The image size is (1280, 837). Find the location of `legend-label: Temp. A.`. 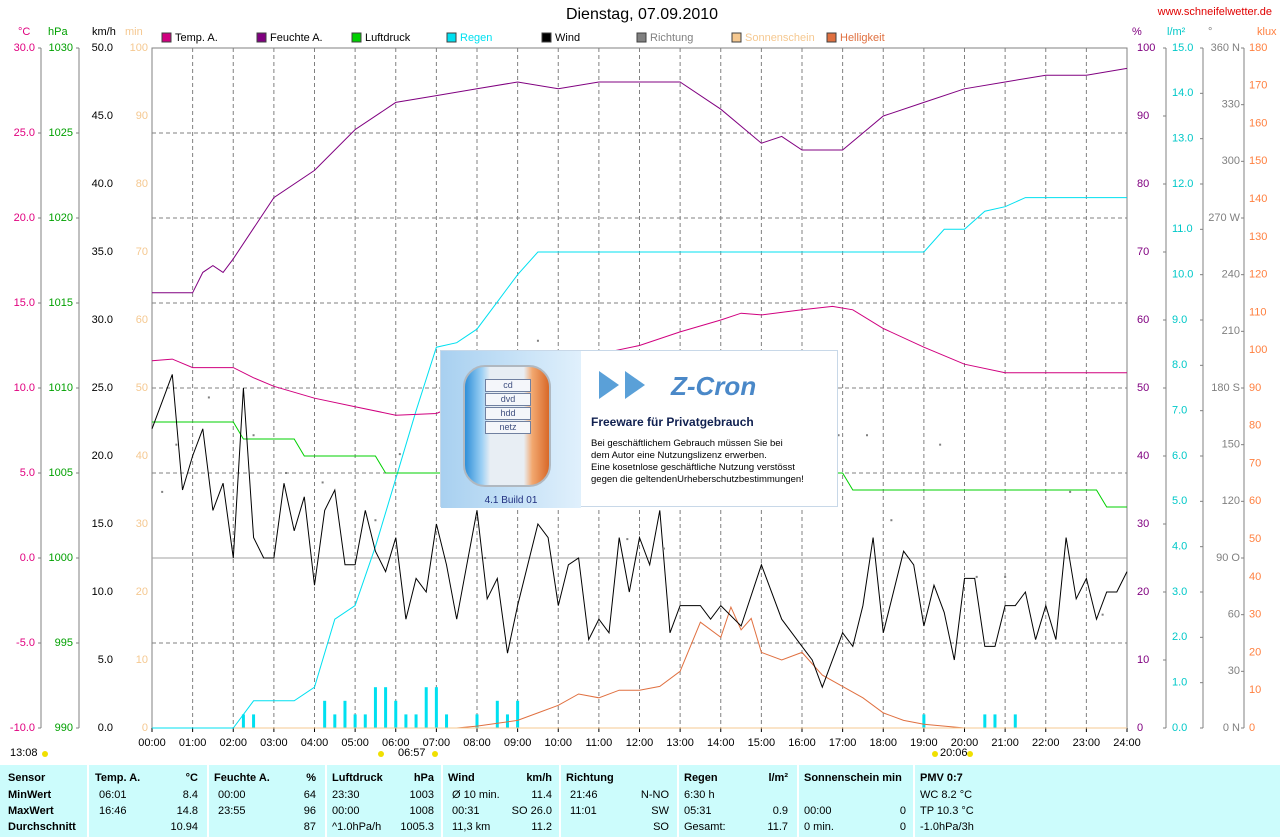

legend-label: Temp. A. is located at coordinates (196, 38).